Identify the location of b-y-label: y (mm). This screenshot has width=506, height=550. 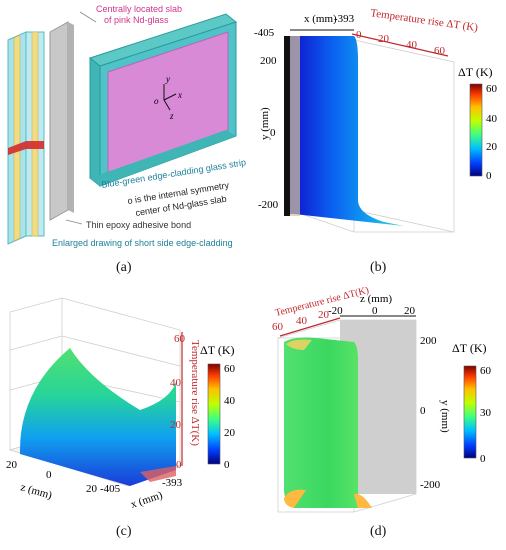
(265, 123).